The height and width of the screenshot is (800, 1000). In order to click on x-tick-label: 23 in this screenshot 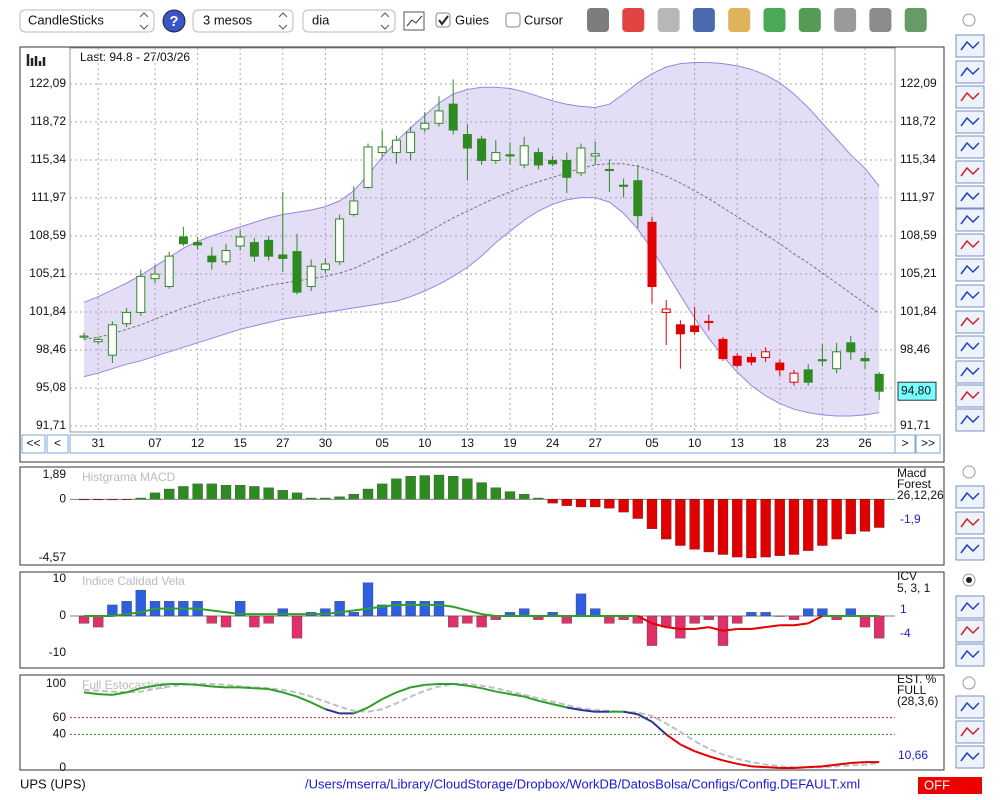, I will do `click(823, 443)`.